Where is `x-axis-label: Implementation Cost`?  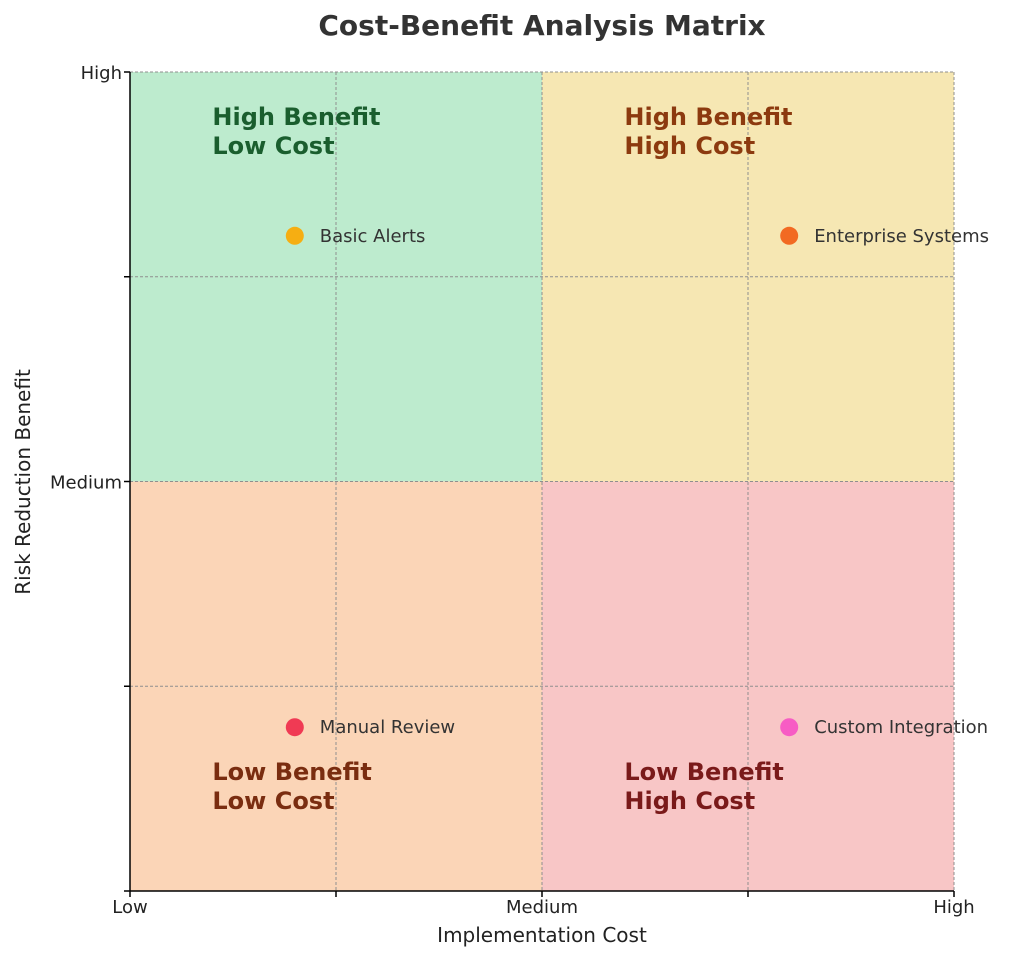 x-axis-label: Implementation Cost is located at coordinates (542, 935).